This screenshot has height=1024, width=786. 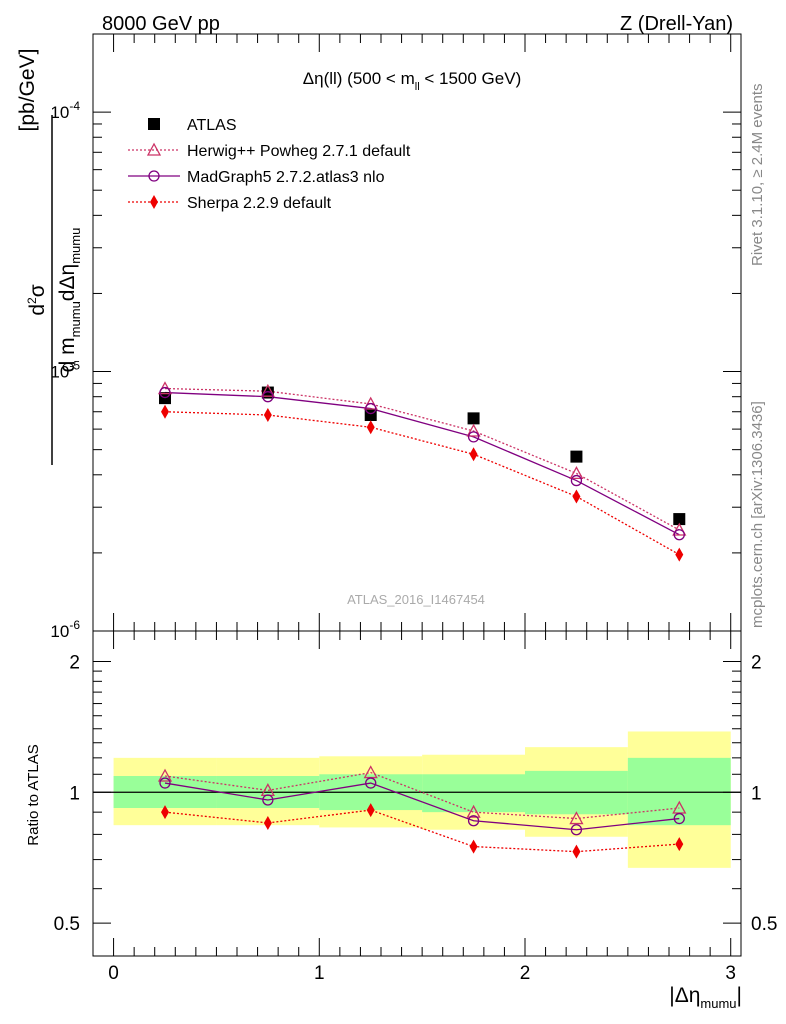 I want to click on main-ytick-label: 10⁻⁴, so click(x=65, y=110).